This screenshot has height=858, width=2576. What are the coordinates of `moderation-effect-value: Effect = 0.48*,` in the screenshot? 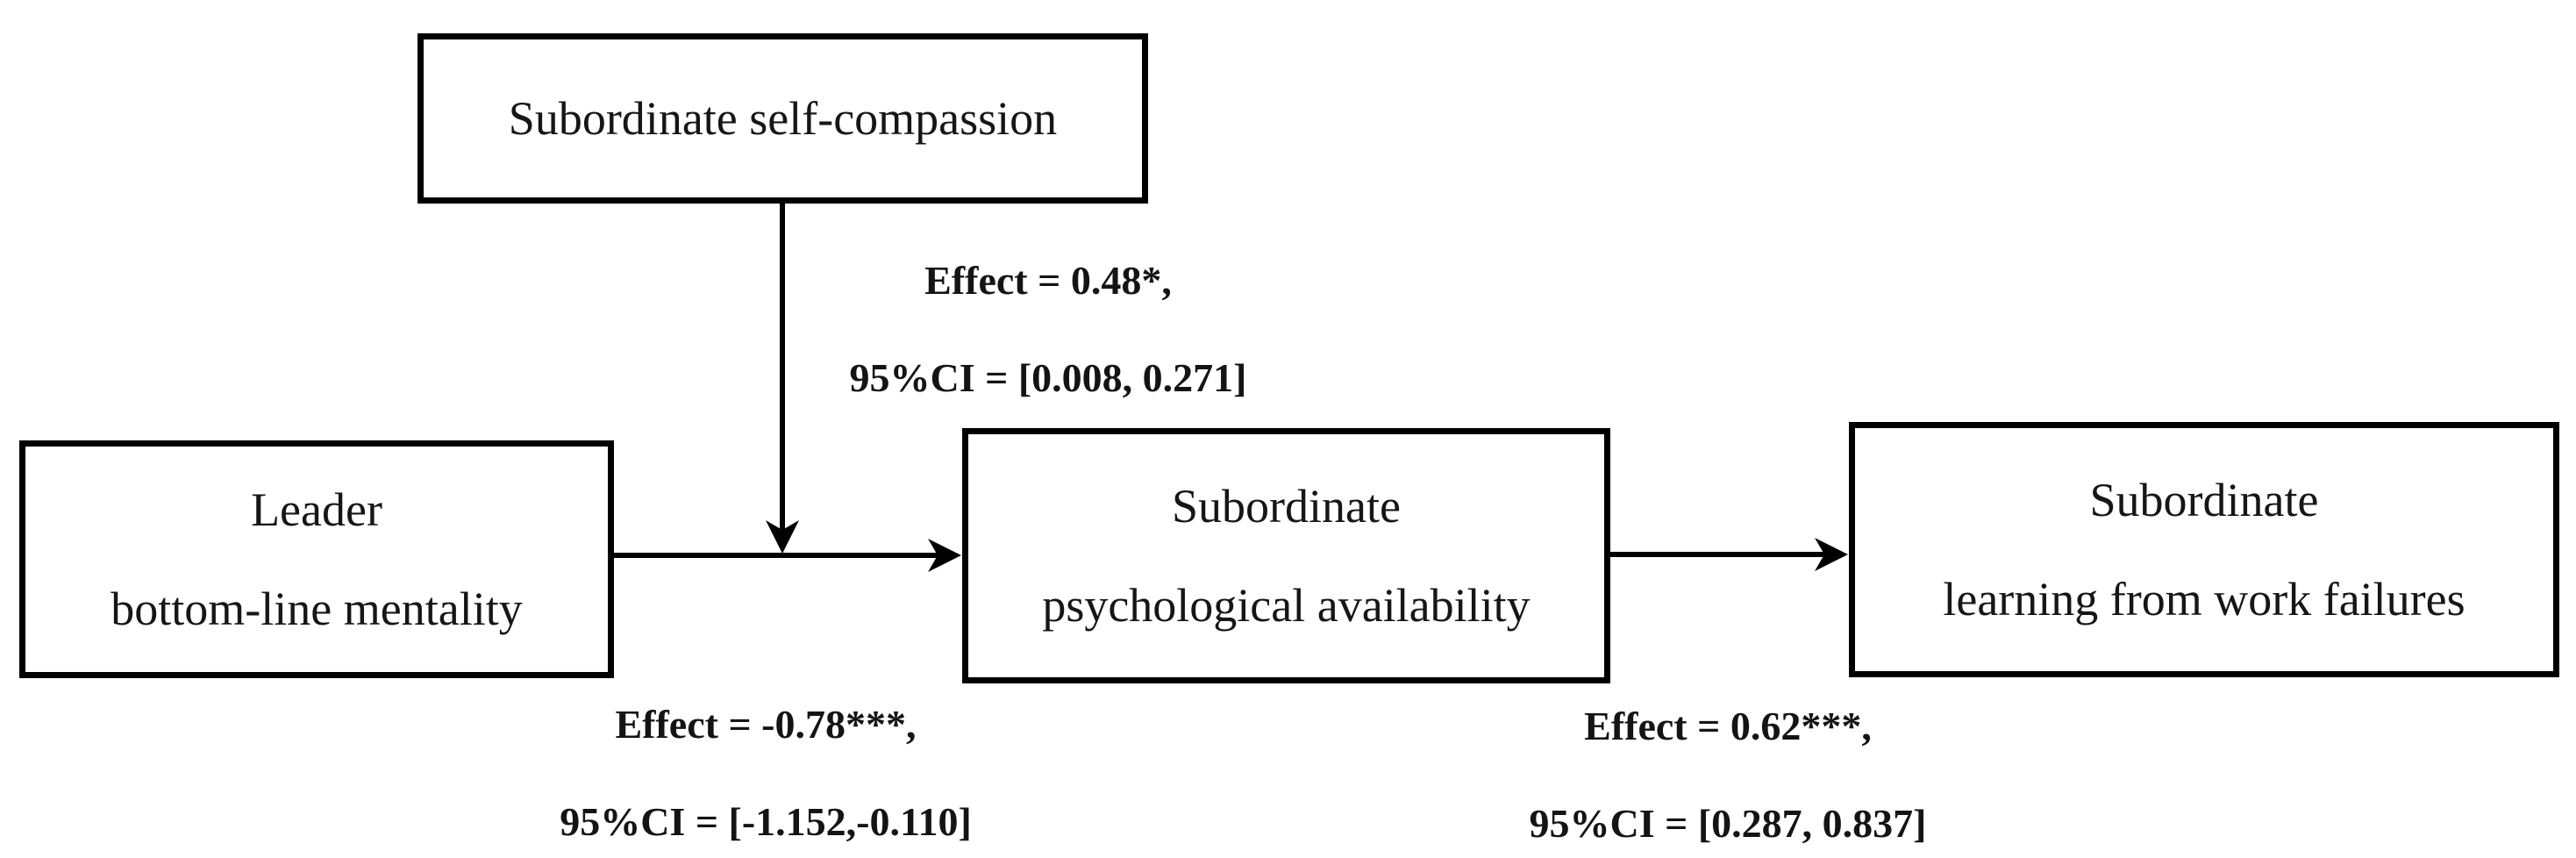 It's located at (1048, 280).